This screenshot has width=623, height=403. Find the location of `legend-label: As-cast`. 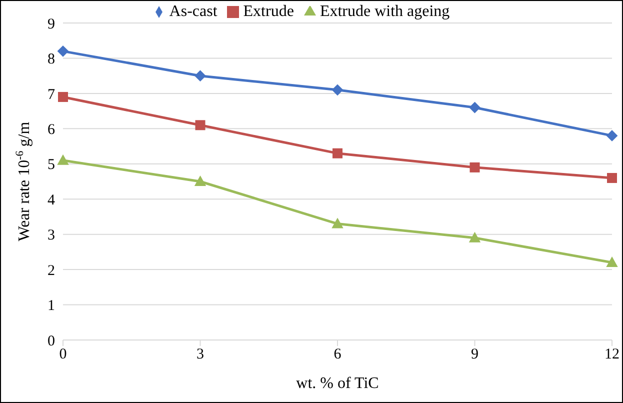

legend-label: As-cast is located at coordinates (193, 11).